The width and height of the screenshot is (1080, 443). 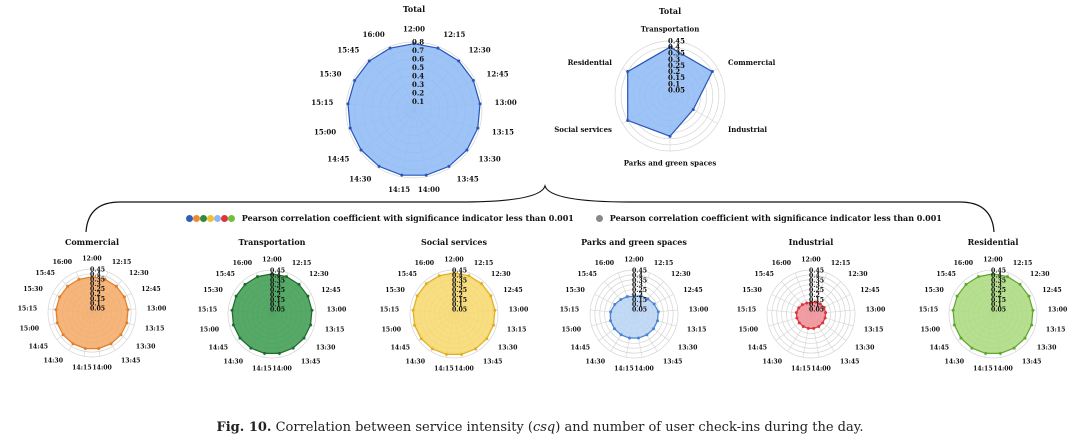 What do you see at coordinates (747, 129) in the screenshot?
I see `category-label: Industrial` at bounding box center [747, 129].